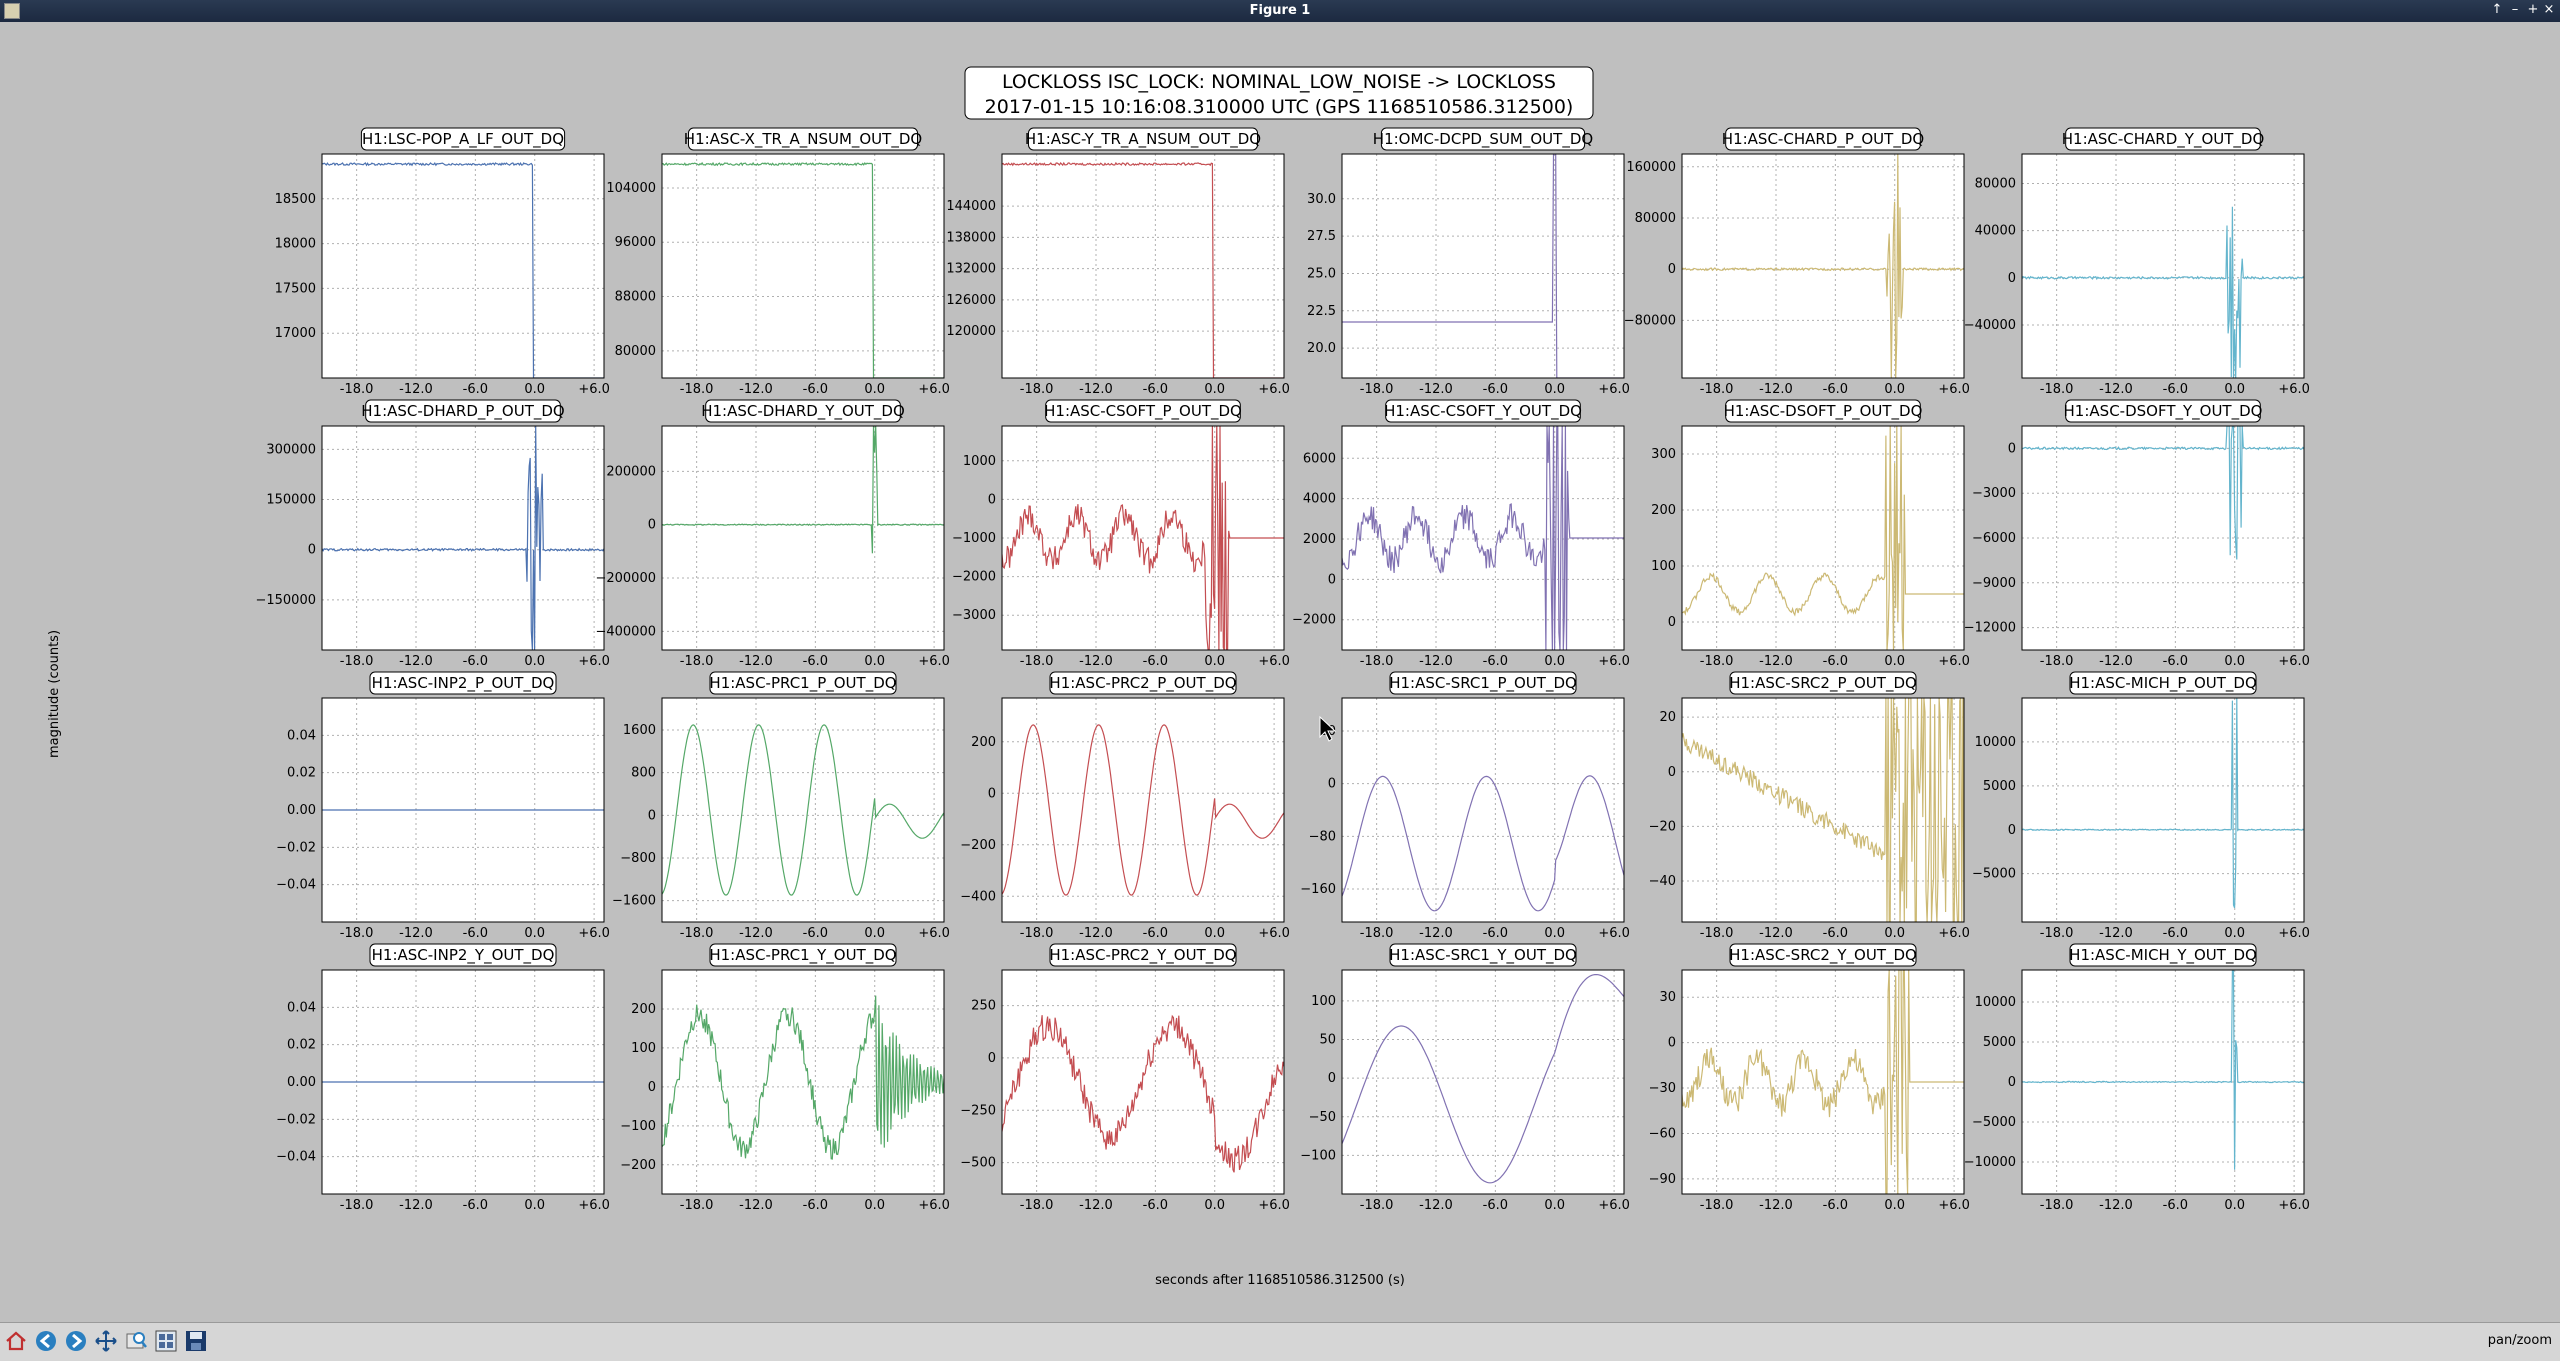 This screenshot has width=2560, height=1361. I want to click on subplot-title: H1:ASC-DSOFT_P_OUT_DQ, so click(1823, 411).